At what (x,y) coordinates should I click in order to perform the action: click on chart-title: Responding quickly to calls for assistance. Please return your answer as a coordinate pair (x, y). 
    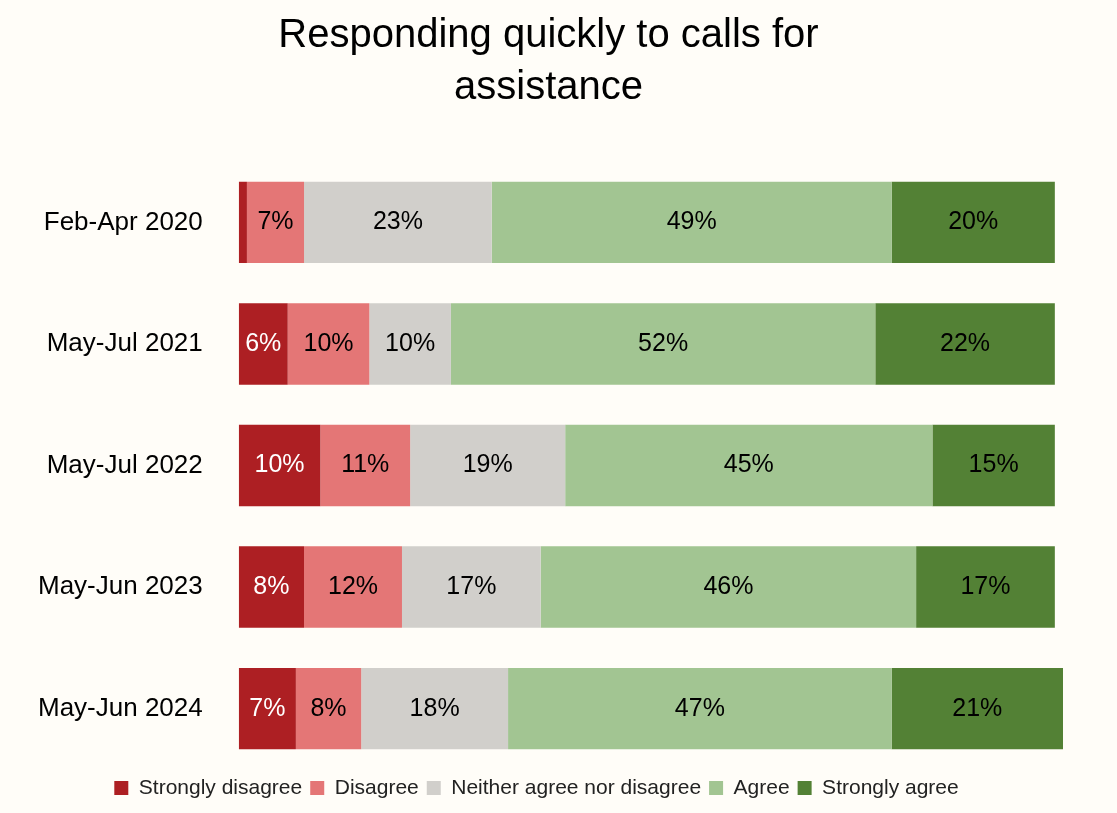
    Looking at the image, I should click on (548, 59).